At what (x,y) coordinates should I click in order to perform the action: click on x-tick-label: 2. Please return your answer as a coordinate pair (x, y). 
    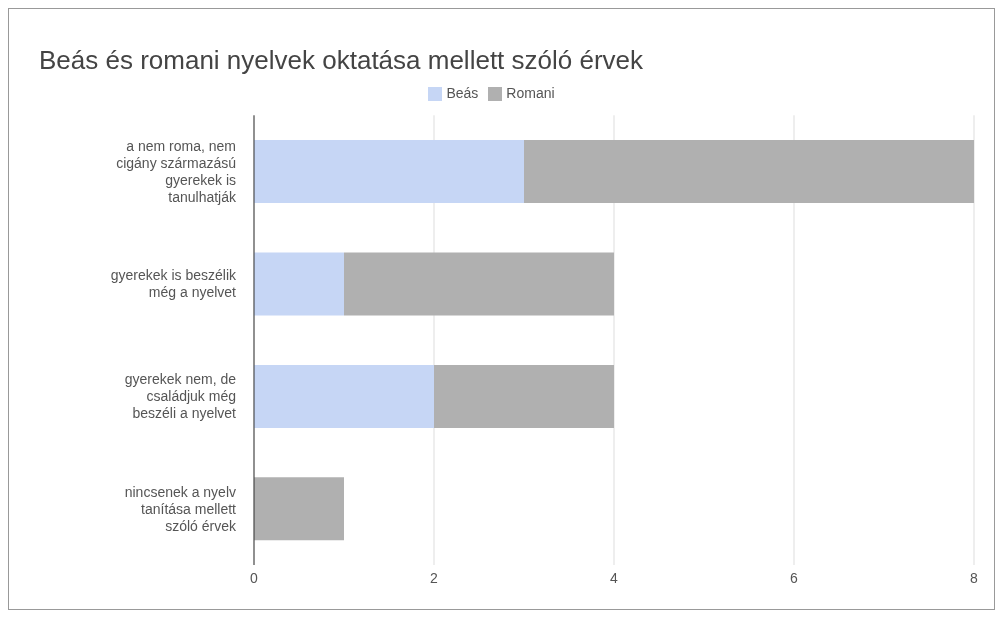
    Looking at the image, I should click on (434, 577).